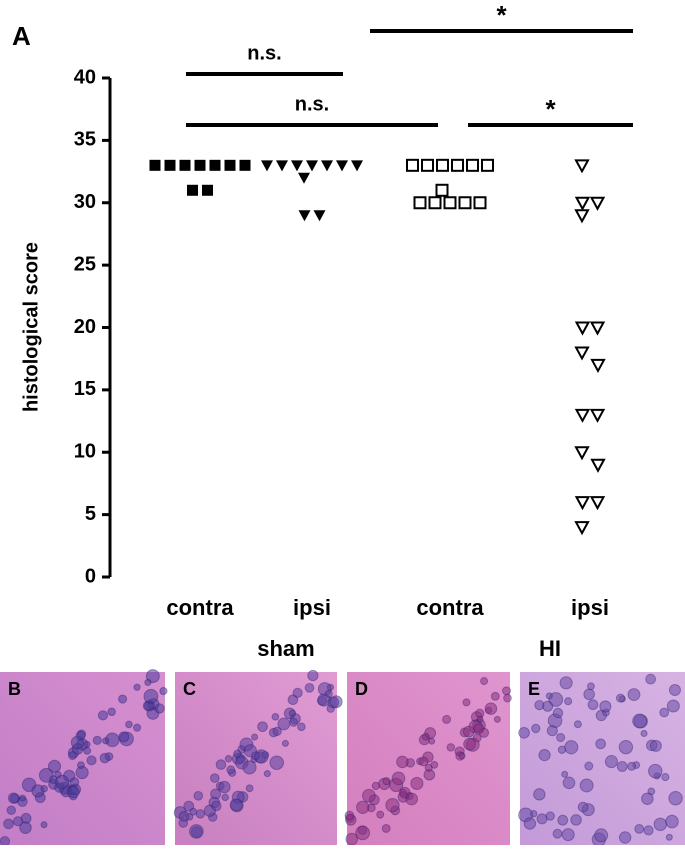  What do you see at coordinates (550, 648) in the screenshot?
I see `group-label: HI` at bounding box center [550, 648].